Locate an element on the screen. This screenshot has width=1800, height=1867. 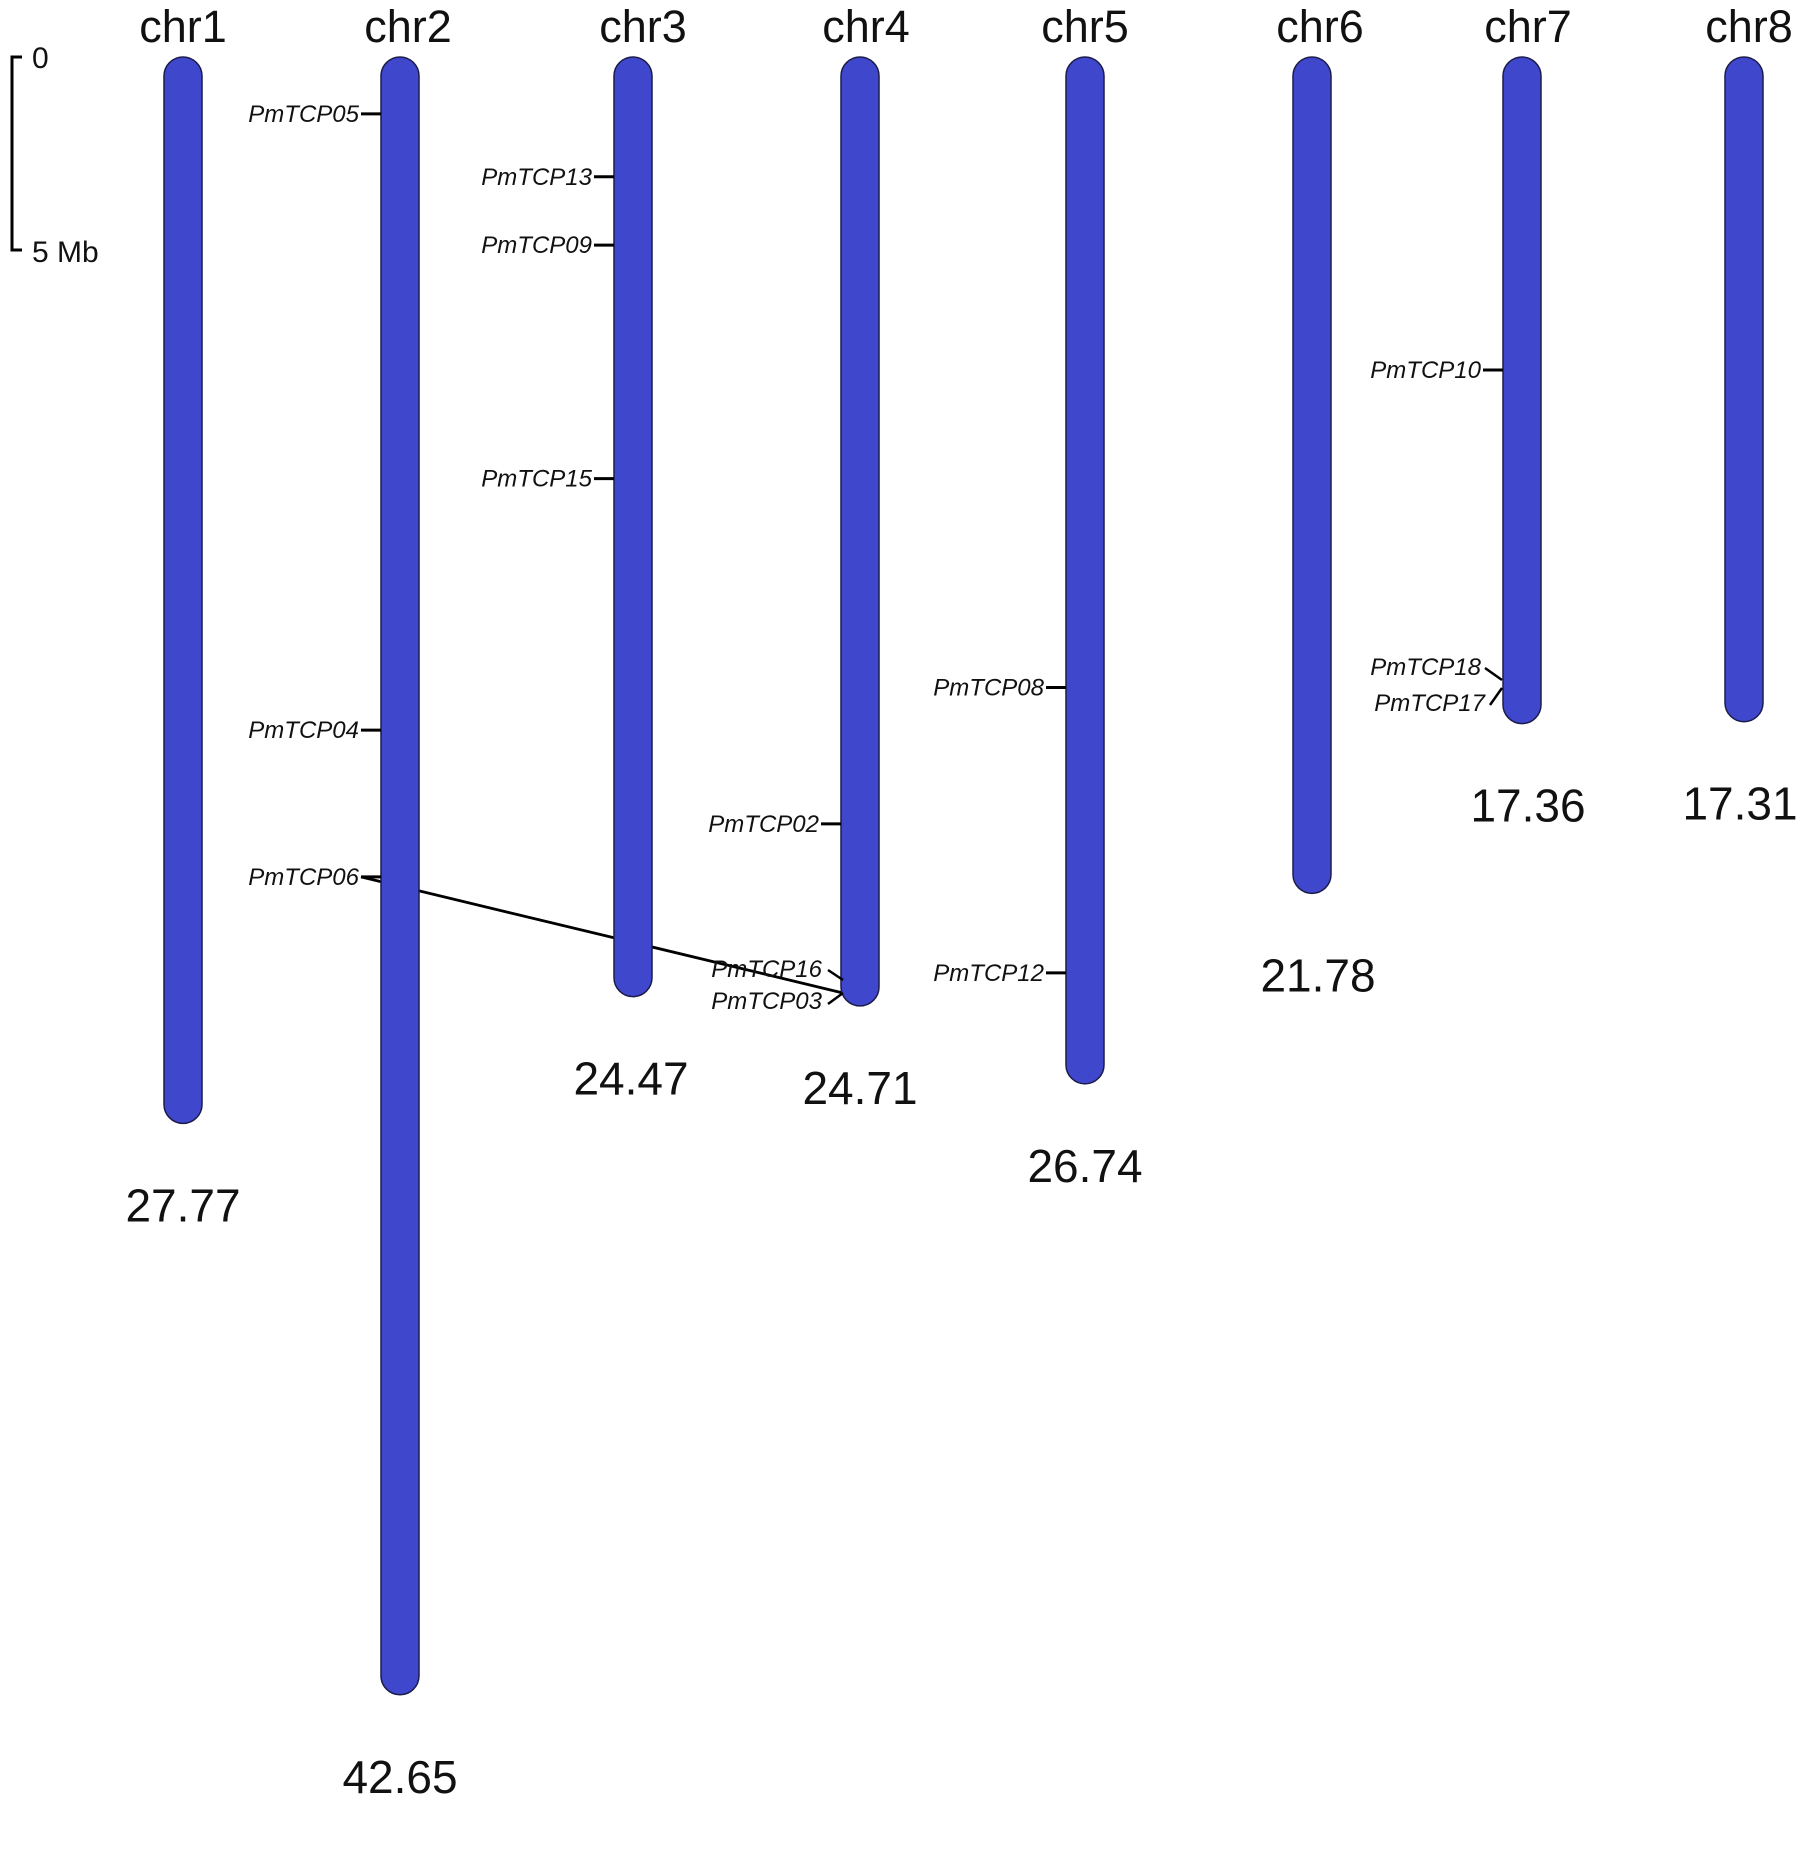
chromosome-name-label: chr6 is located at coordinates (1320, 26).